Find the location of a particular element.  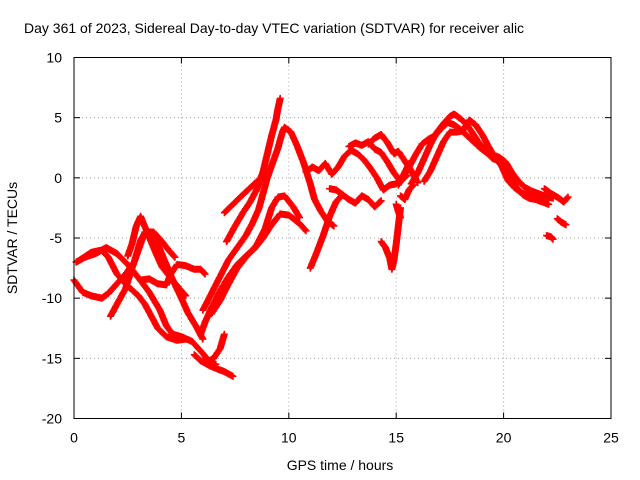

x-tick-label: 25 is located at coordinates (611, 438).